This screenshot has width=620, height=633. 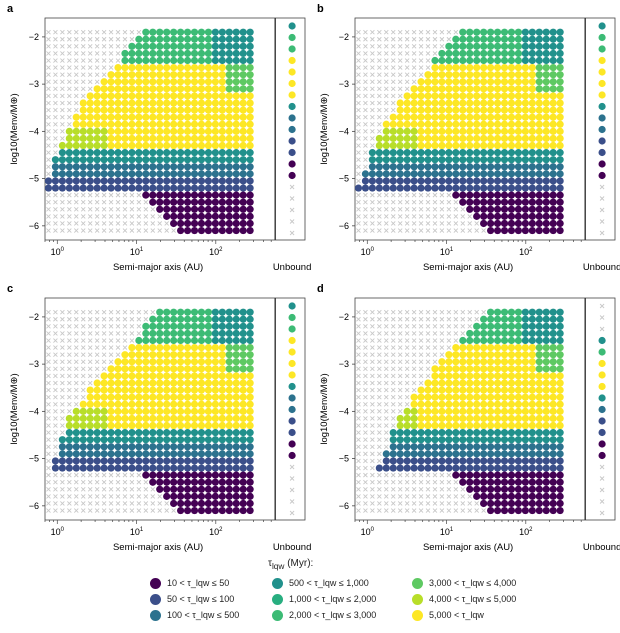 I want to click on legend-swatch, so click(x=277, y=599).